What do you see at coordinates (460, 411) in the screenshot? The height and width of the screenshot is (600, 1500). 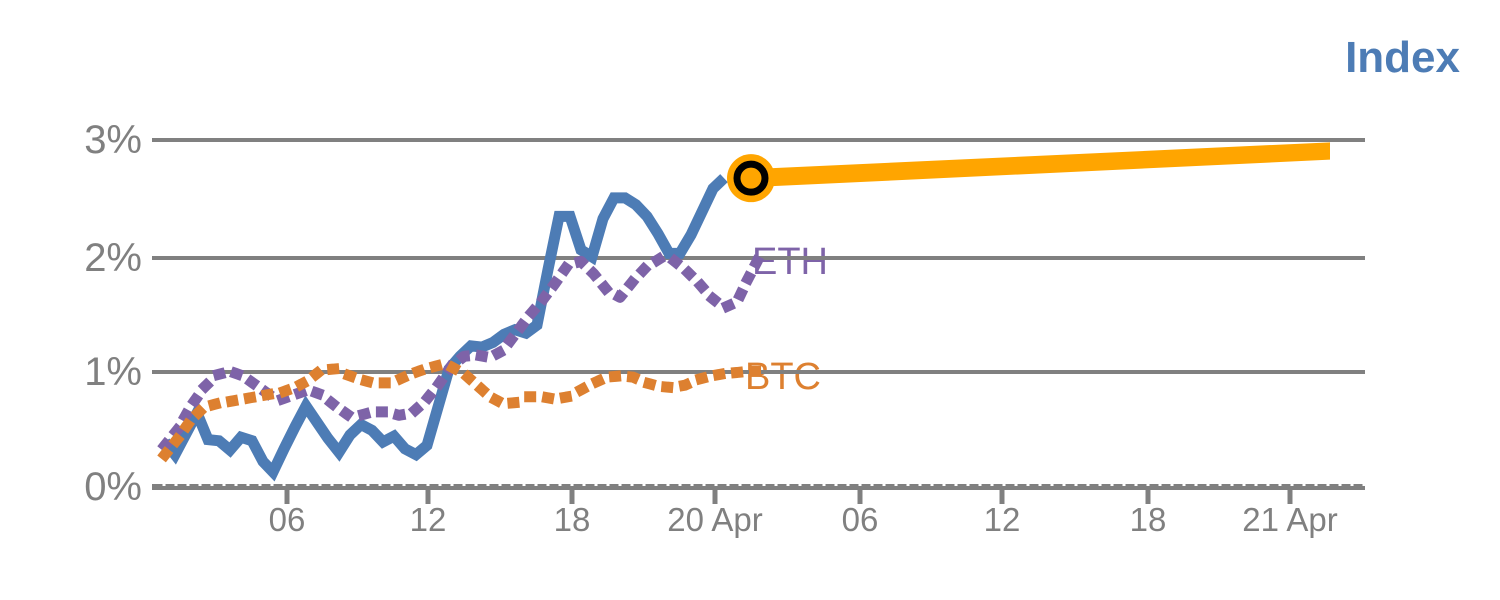 I see `series-line-btc` at bounding box center [460, 411].